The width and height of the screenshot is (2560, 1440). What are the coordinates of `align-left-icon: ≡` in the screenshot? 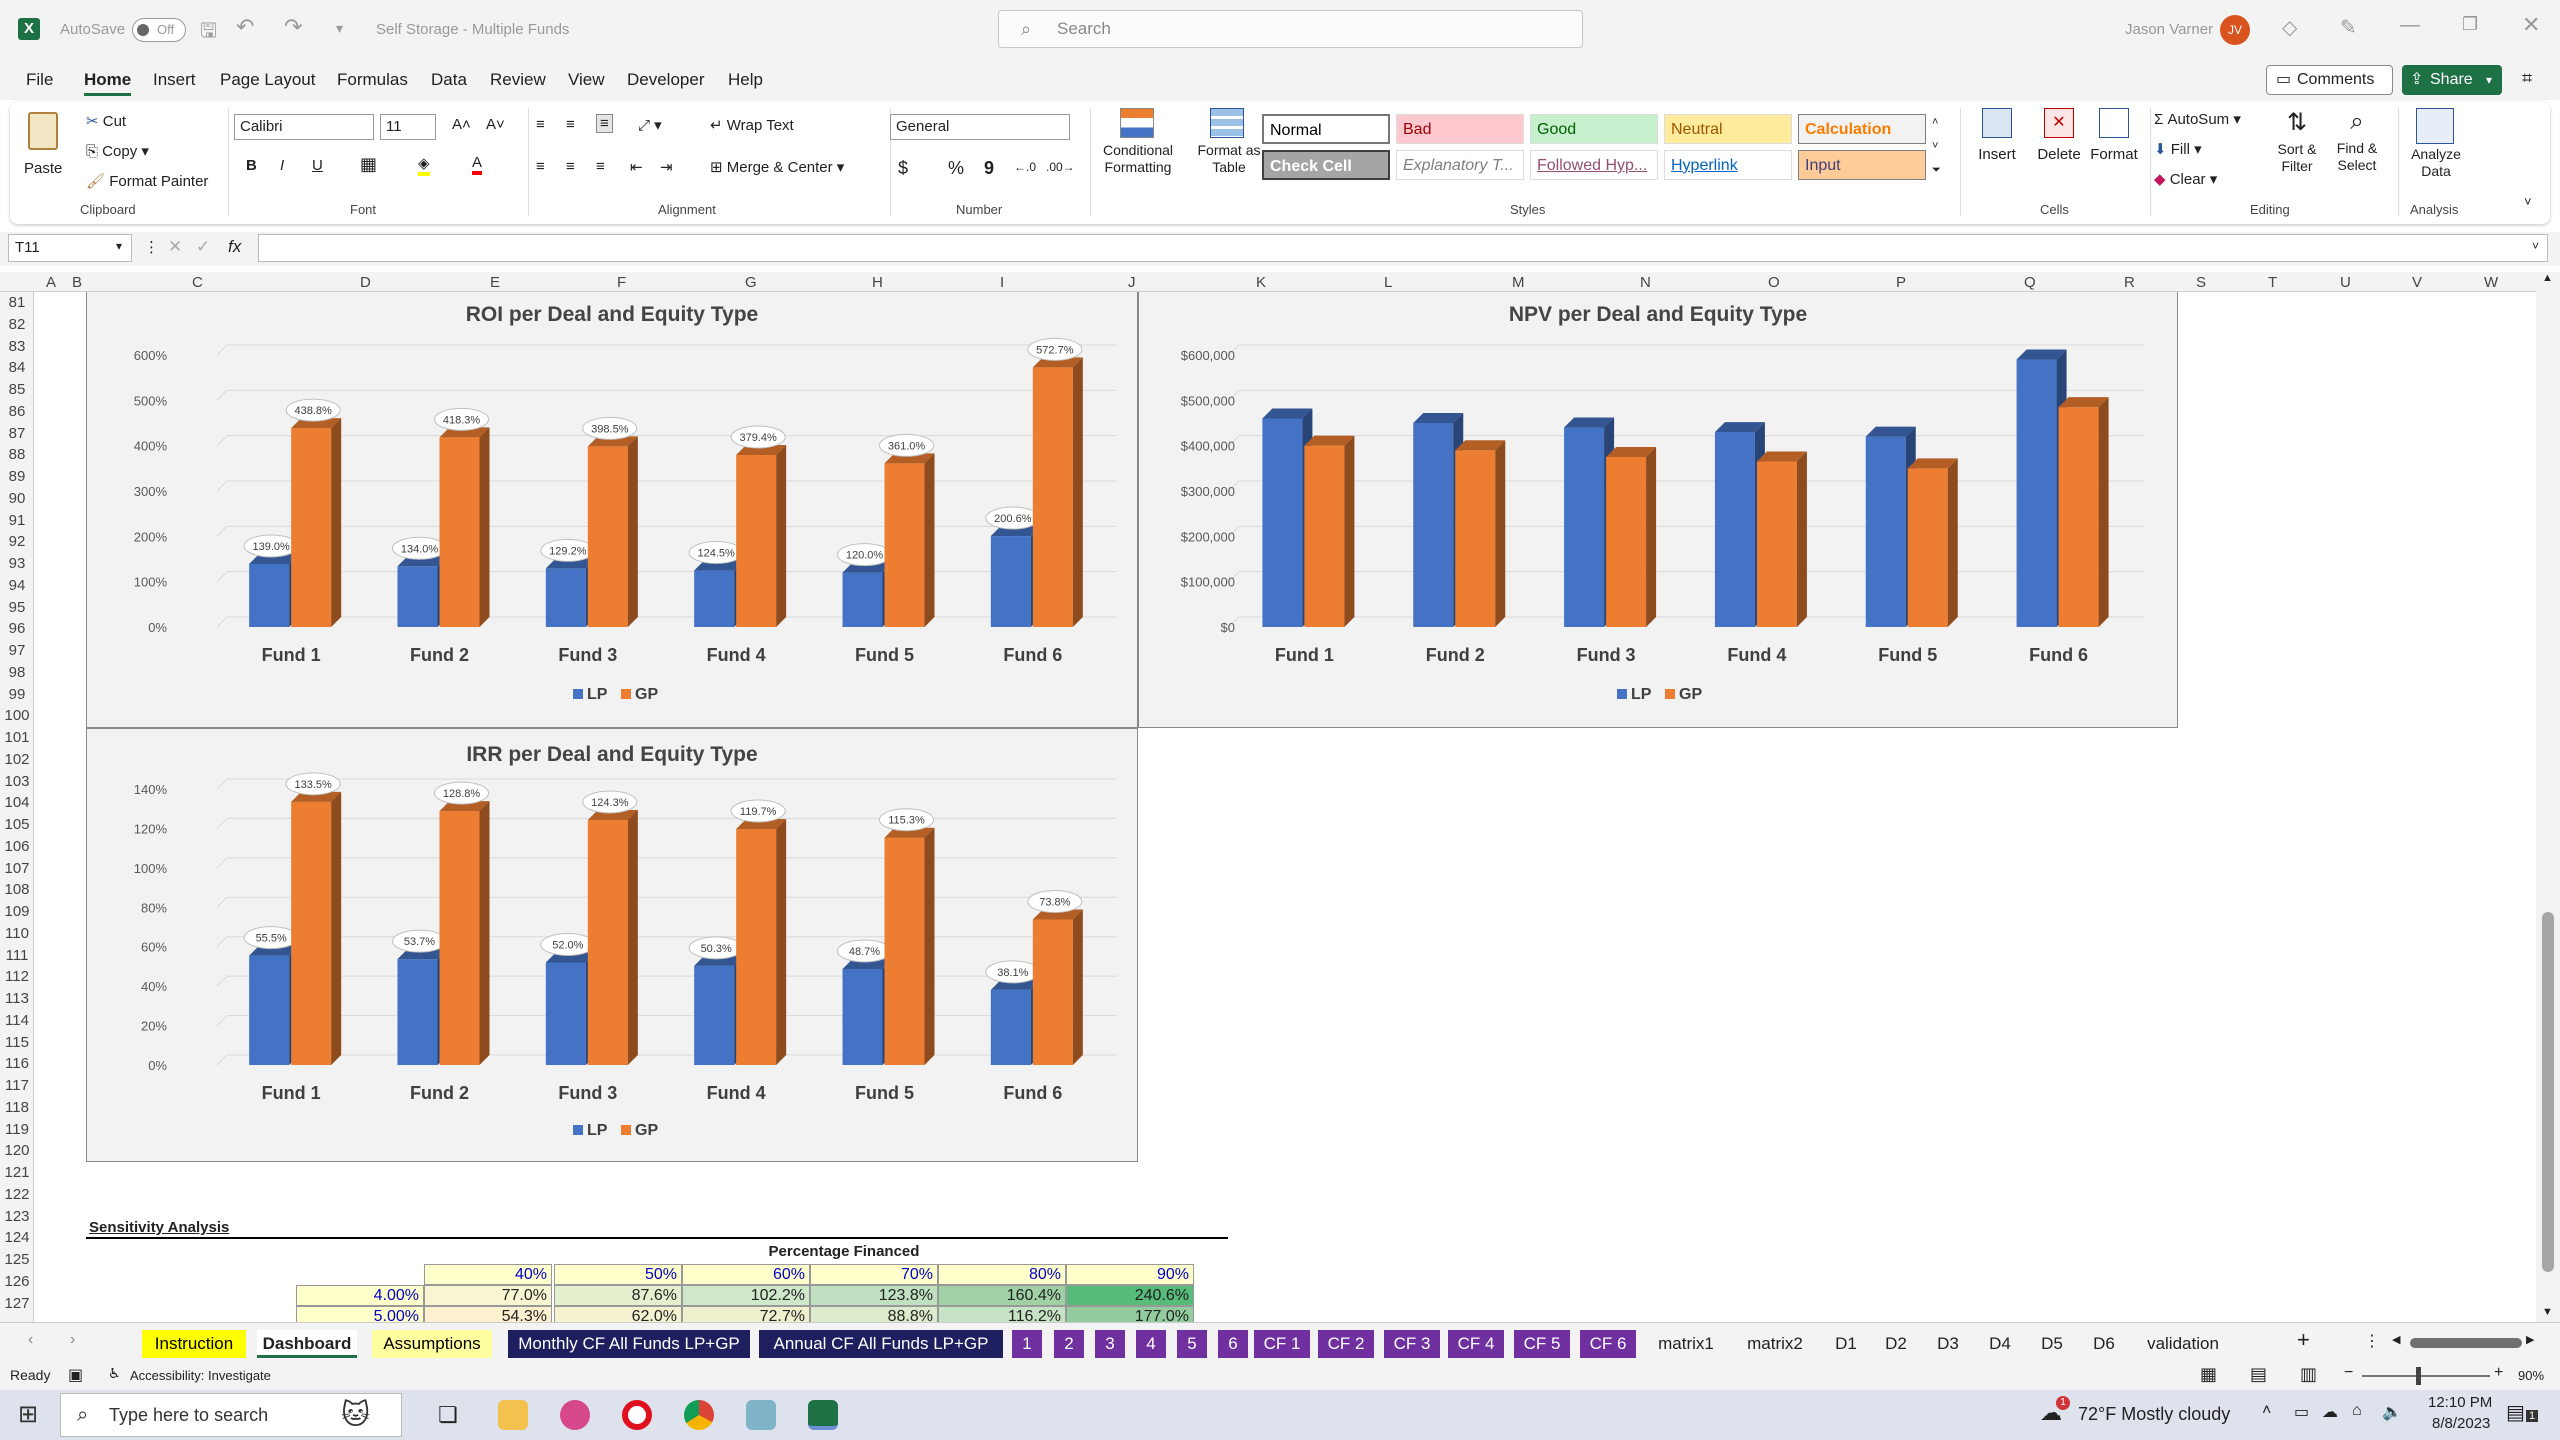 It's located at (540, 166).